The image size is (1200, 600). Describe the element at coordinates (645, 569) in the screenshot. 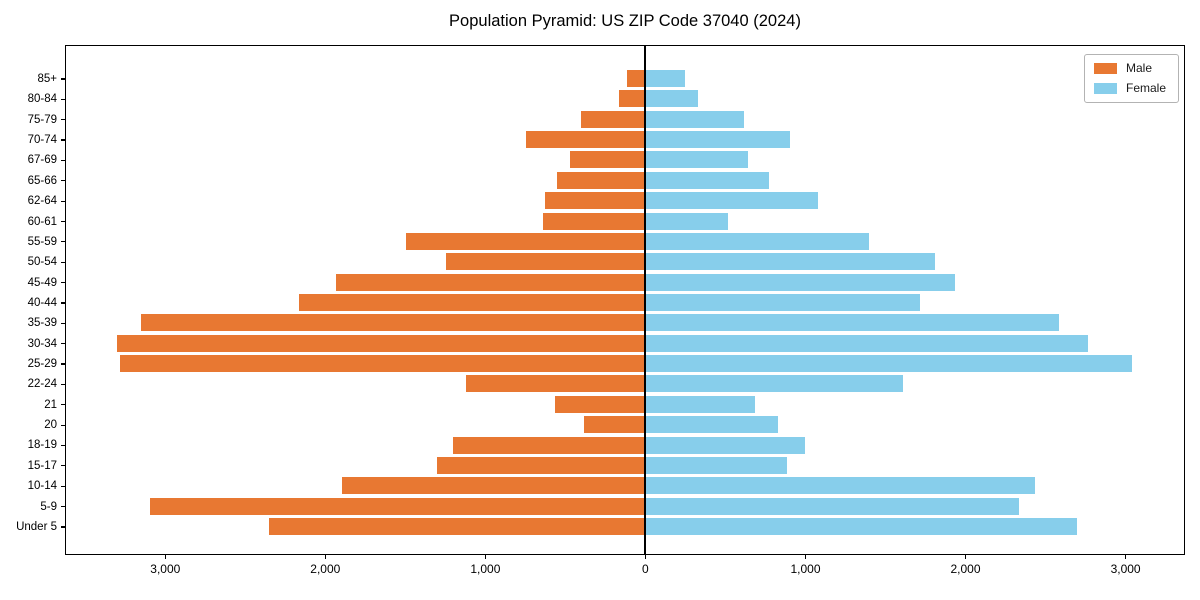

I see `x-tick-label: 0` at that location.